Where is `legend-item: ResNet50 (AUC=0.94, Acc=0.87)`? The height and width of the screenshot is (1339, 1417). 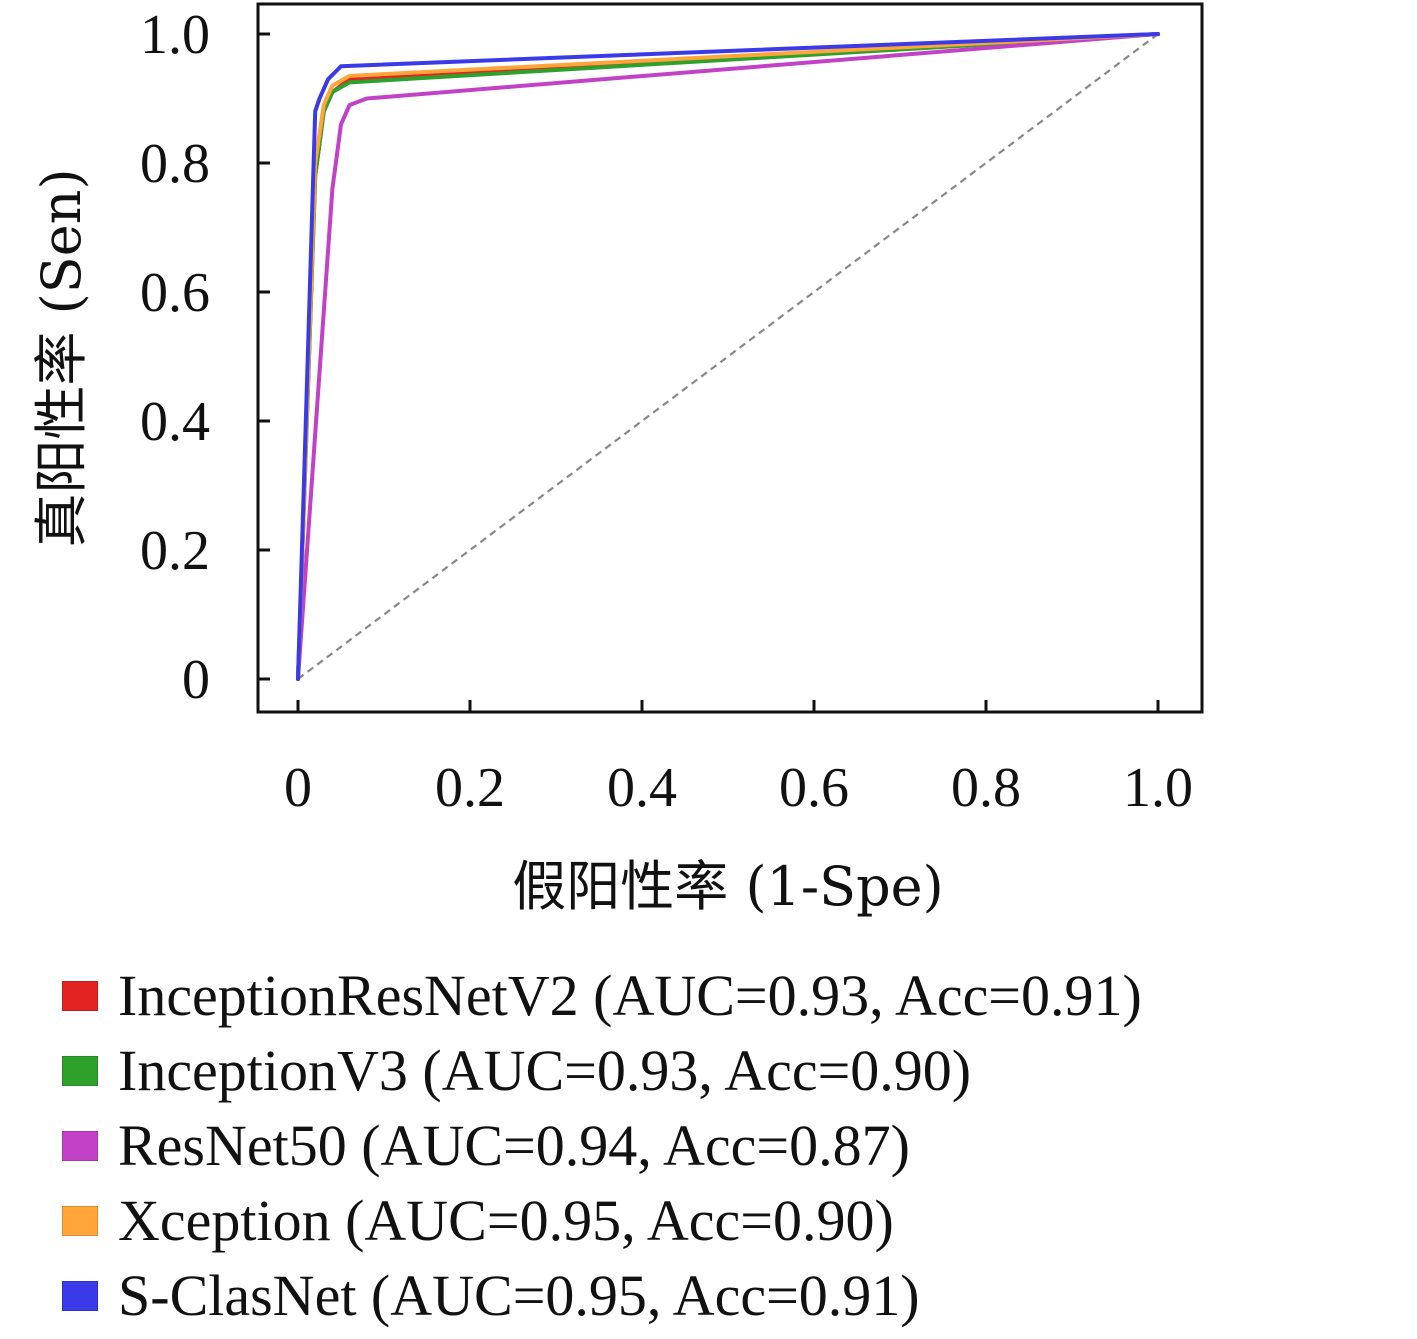
legend-item: ResNet50 (AUC=0.94, Acc=0.87) is located at coordinates (602, 1145).